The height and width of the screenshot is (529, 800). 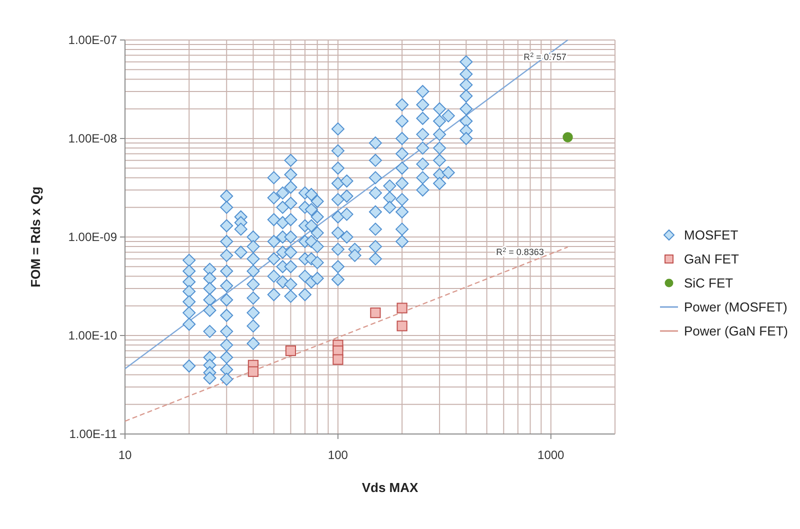 I want to click on x-axis-title: Vds MAX, so click(x=390, y=487).